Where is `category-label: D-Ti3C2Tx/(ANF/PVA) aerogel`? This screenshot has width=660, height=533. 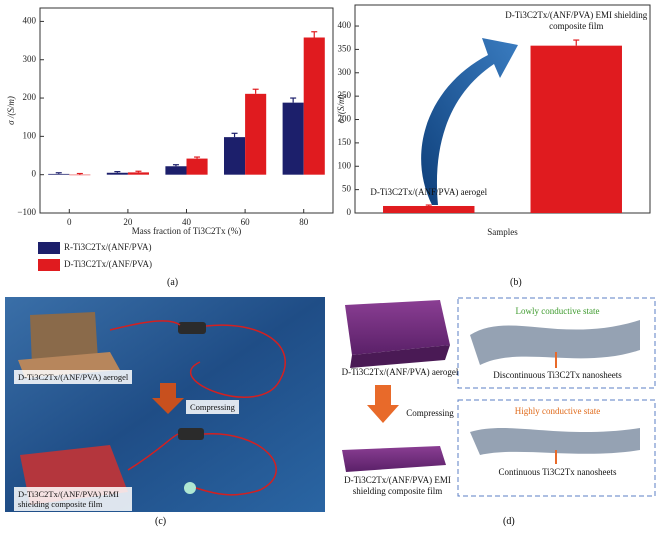
category-label: D-Ti3C2Tx/(ANF/PVA) aerogel is located at coordinates (429, 192).